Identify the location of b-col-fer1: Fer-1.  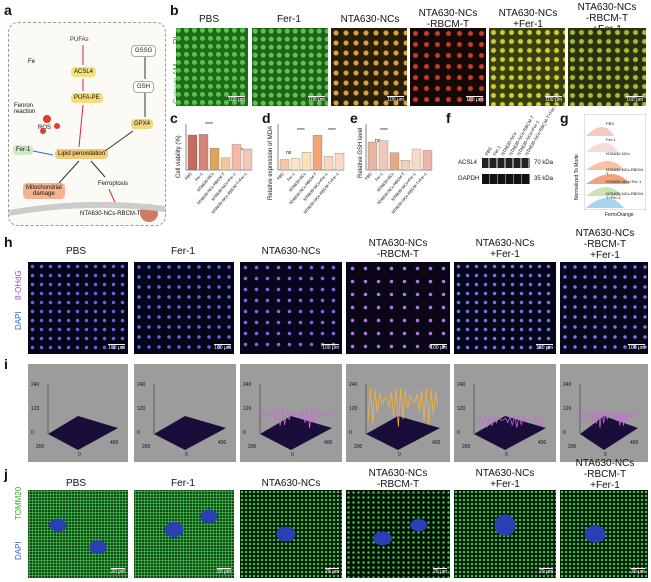
(289, 19).